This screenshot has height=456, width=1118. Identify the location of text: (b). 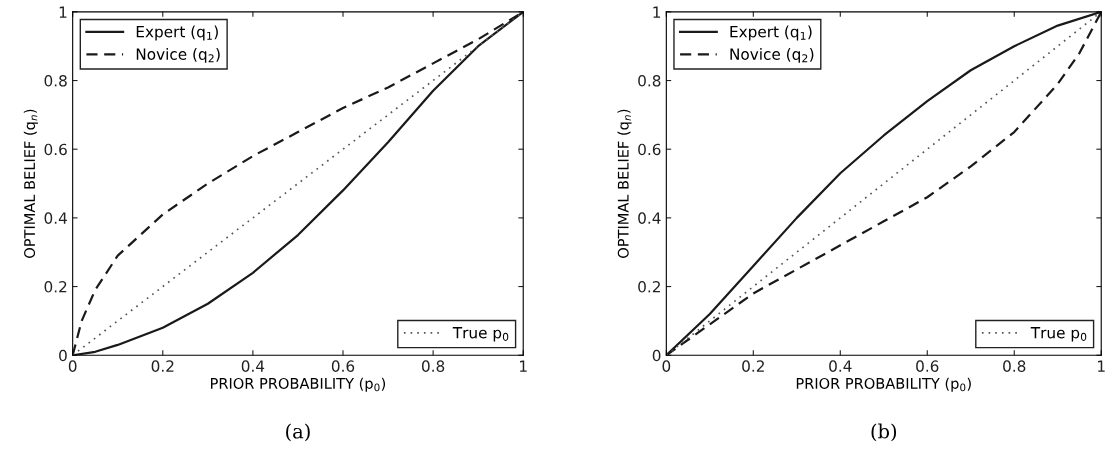
(884, 432).